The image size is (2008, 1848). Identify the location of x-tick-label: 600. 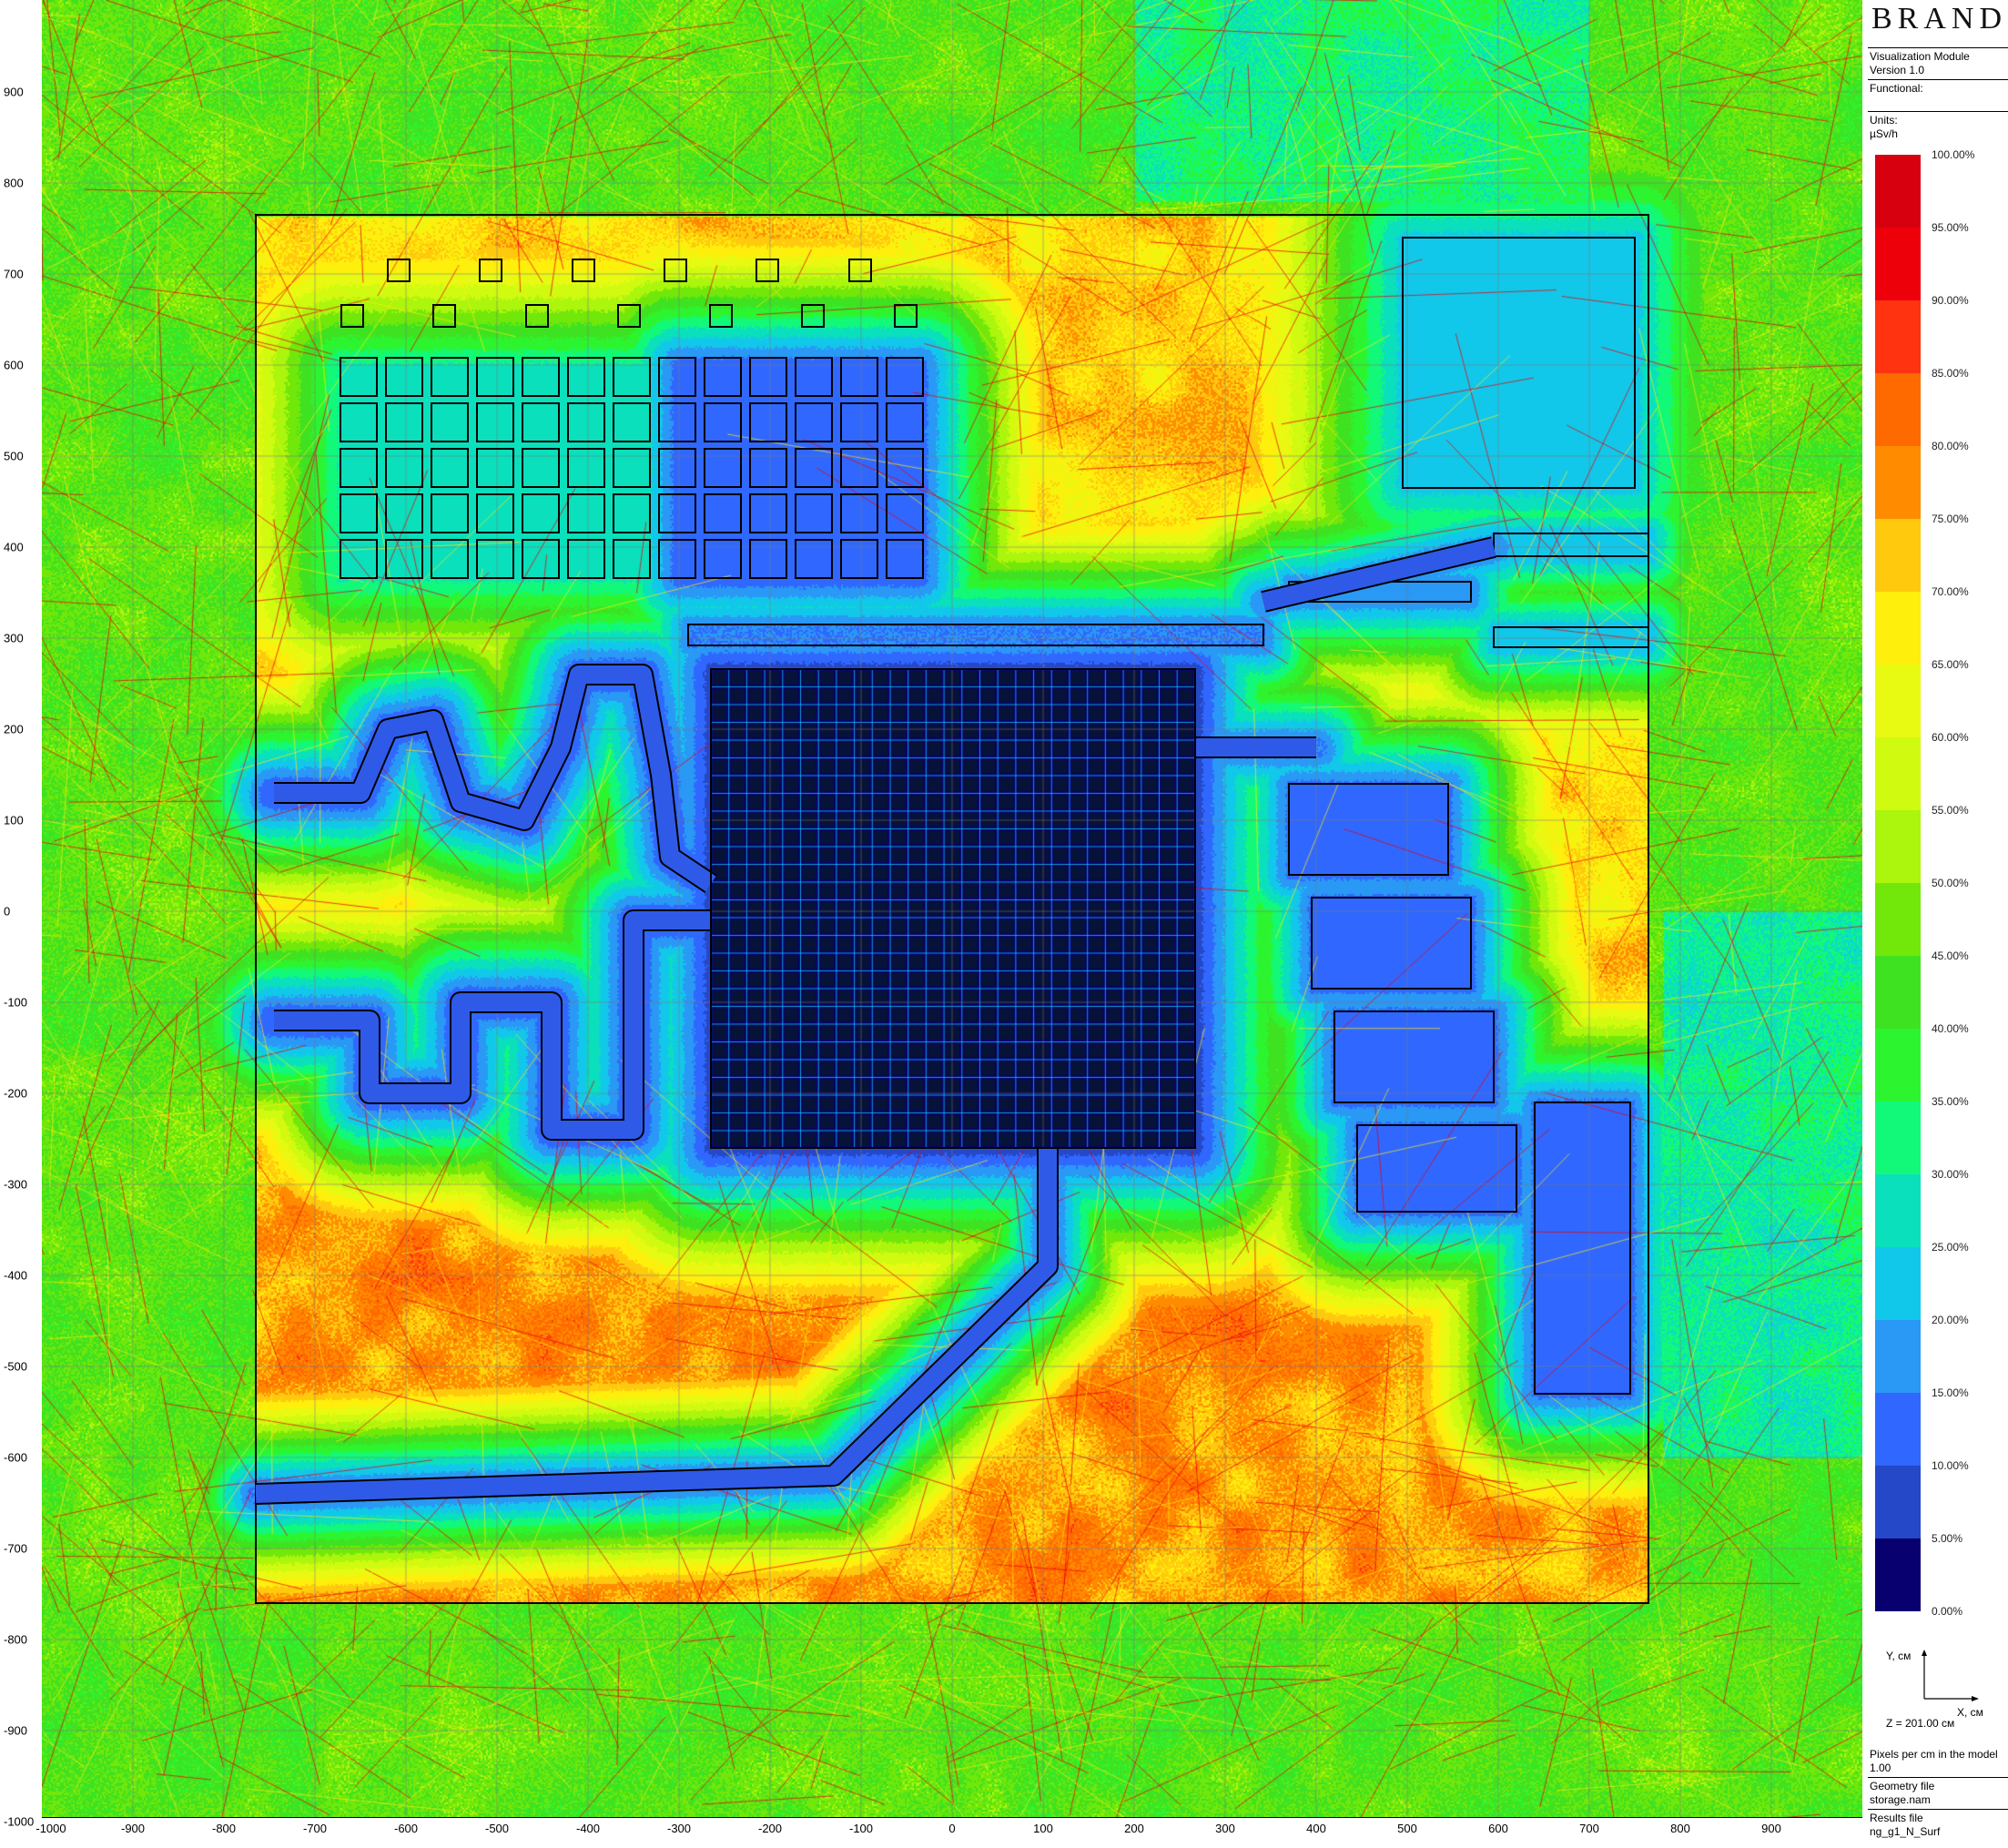
(1498, 1828).